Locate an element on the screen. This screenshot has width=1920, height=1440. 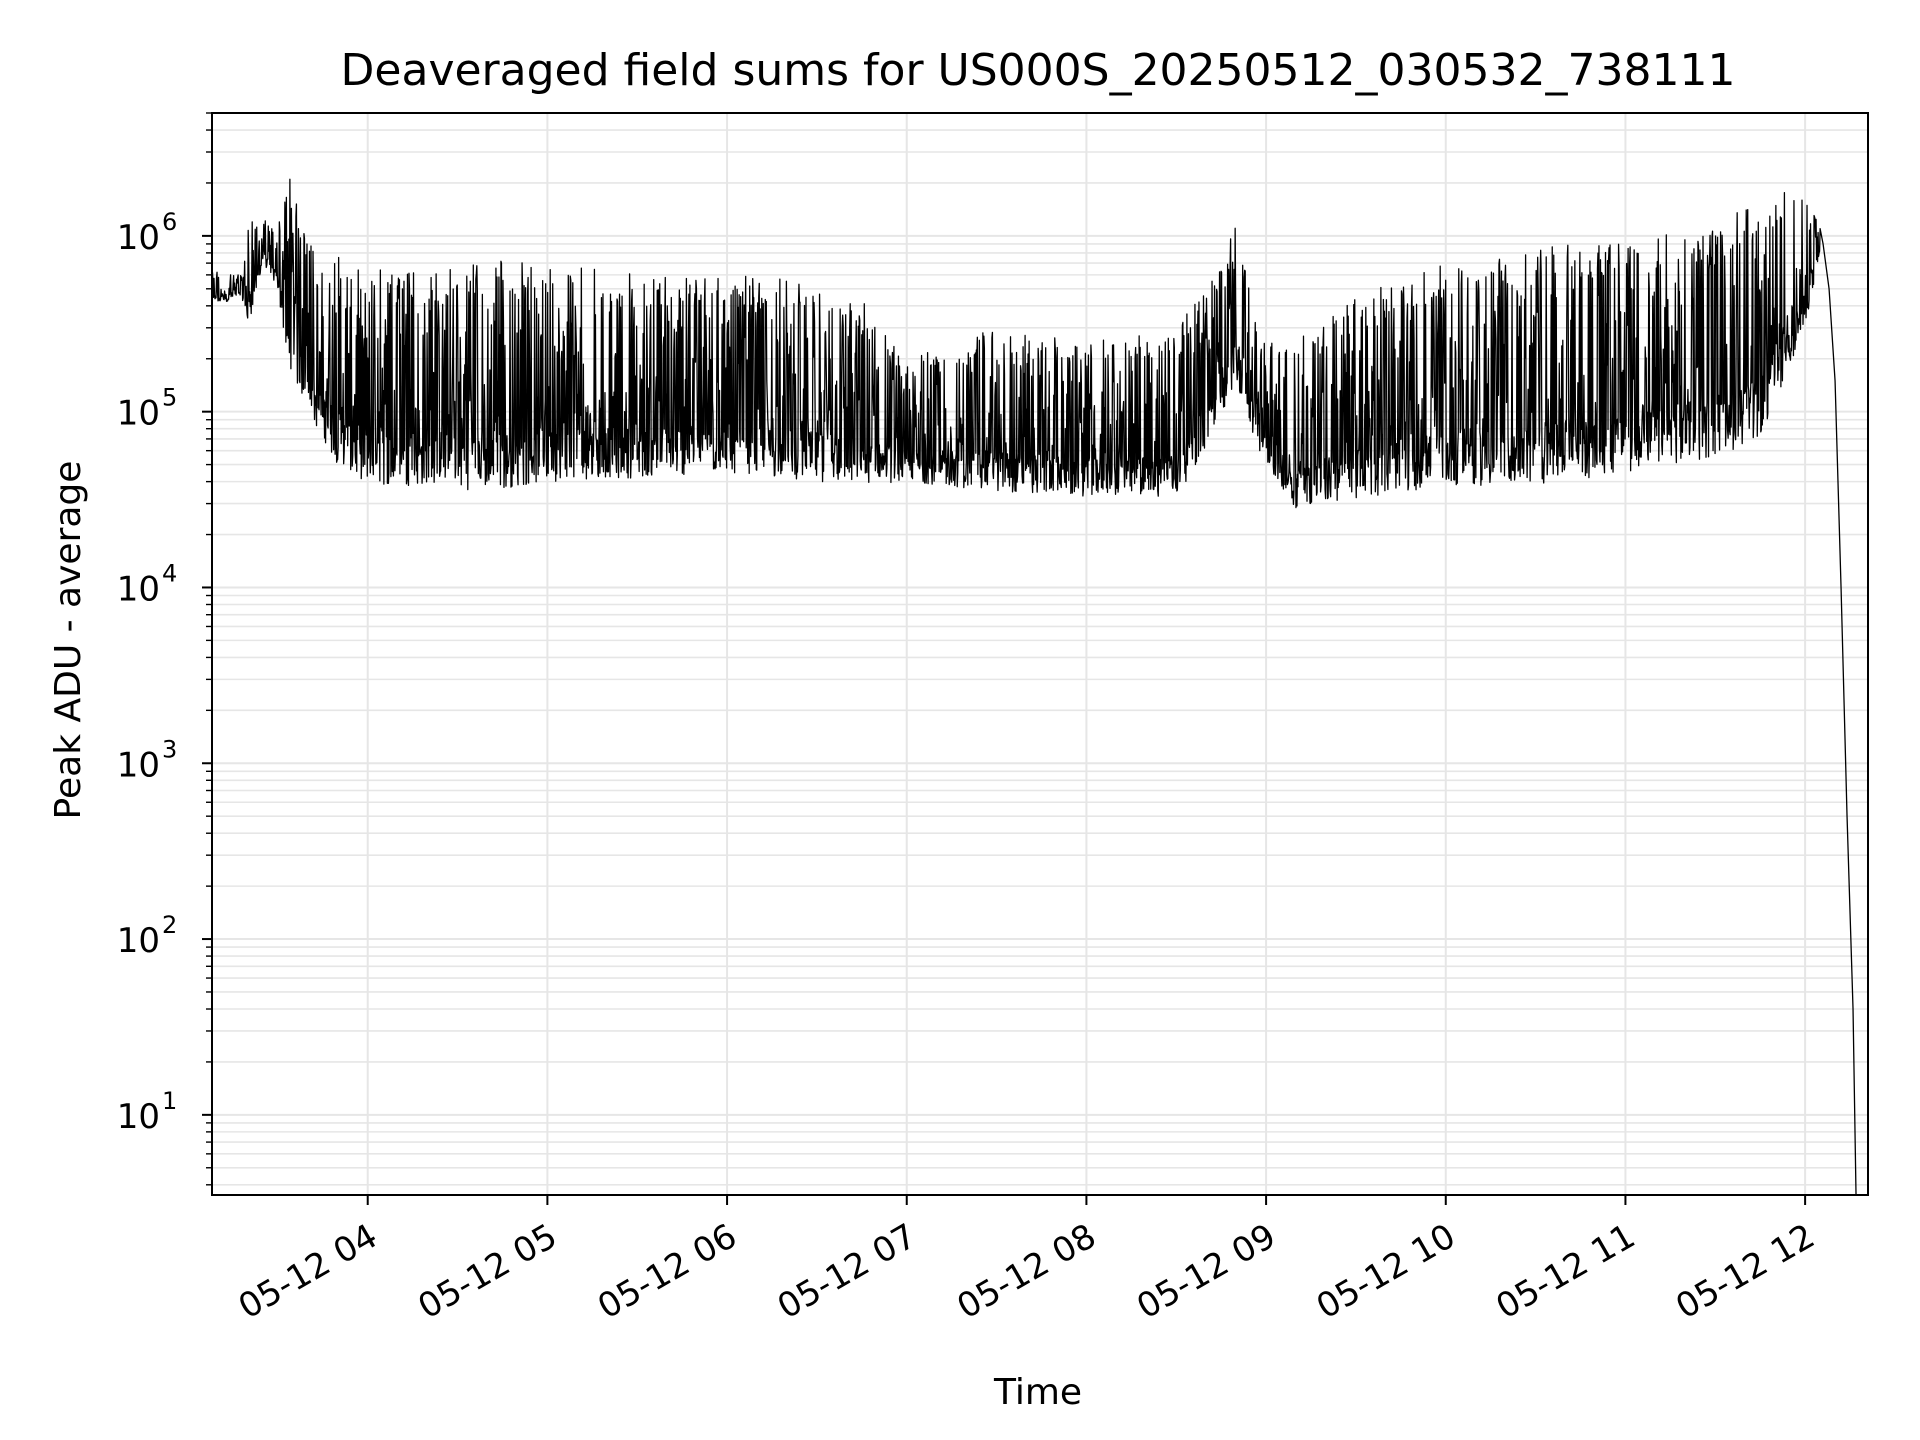
y-tick-exponent: 1 is located at coordinates (169, 1101).